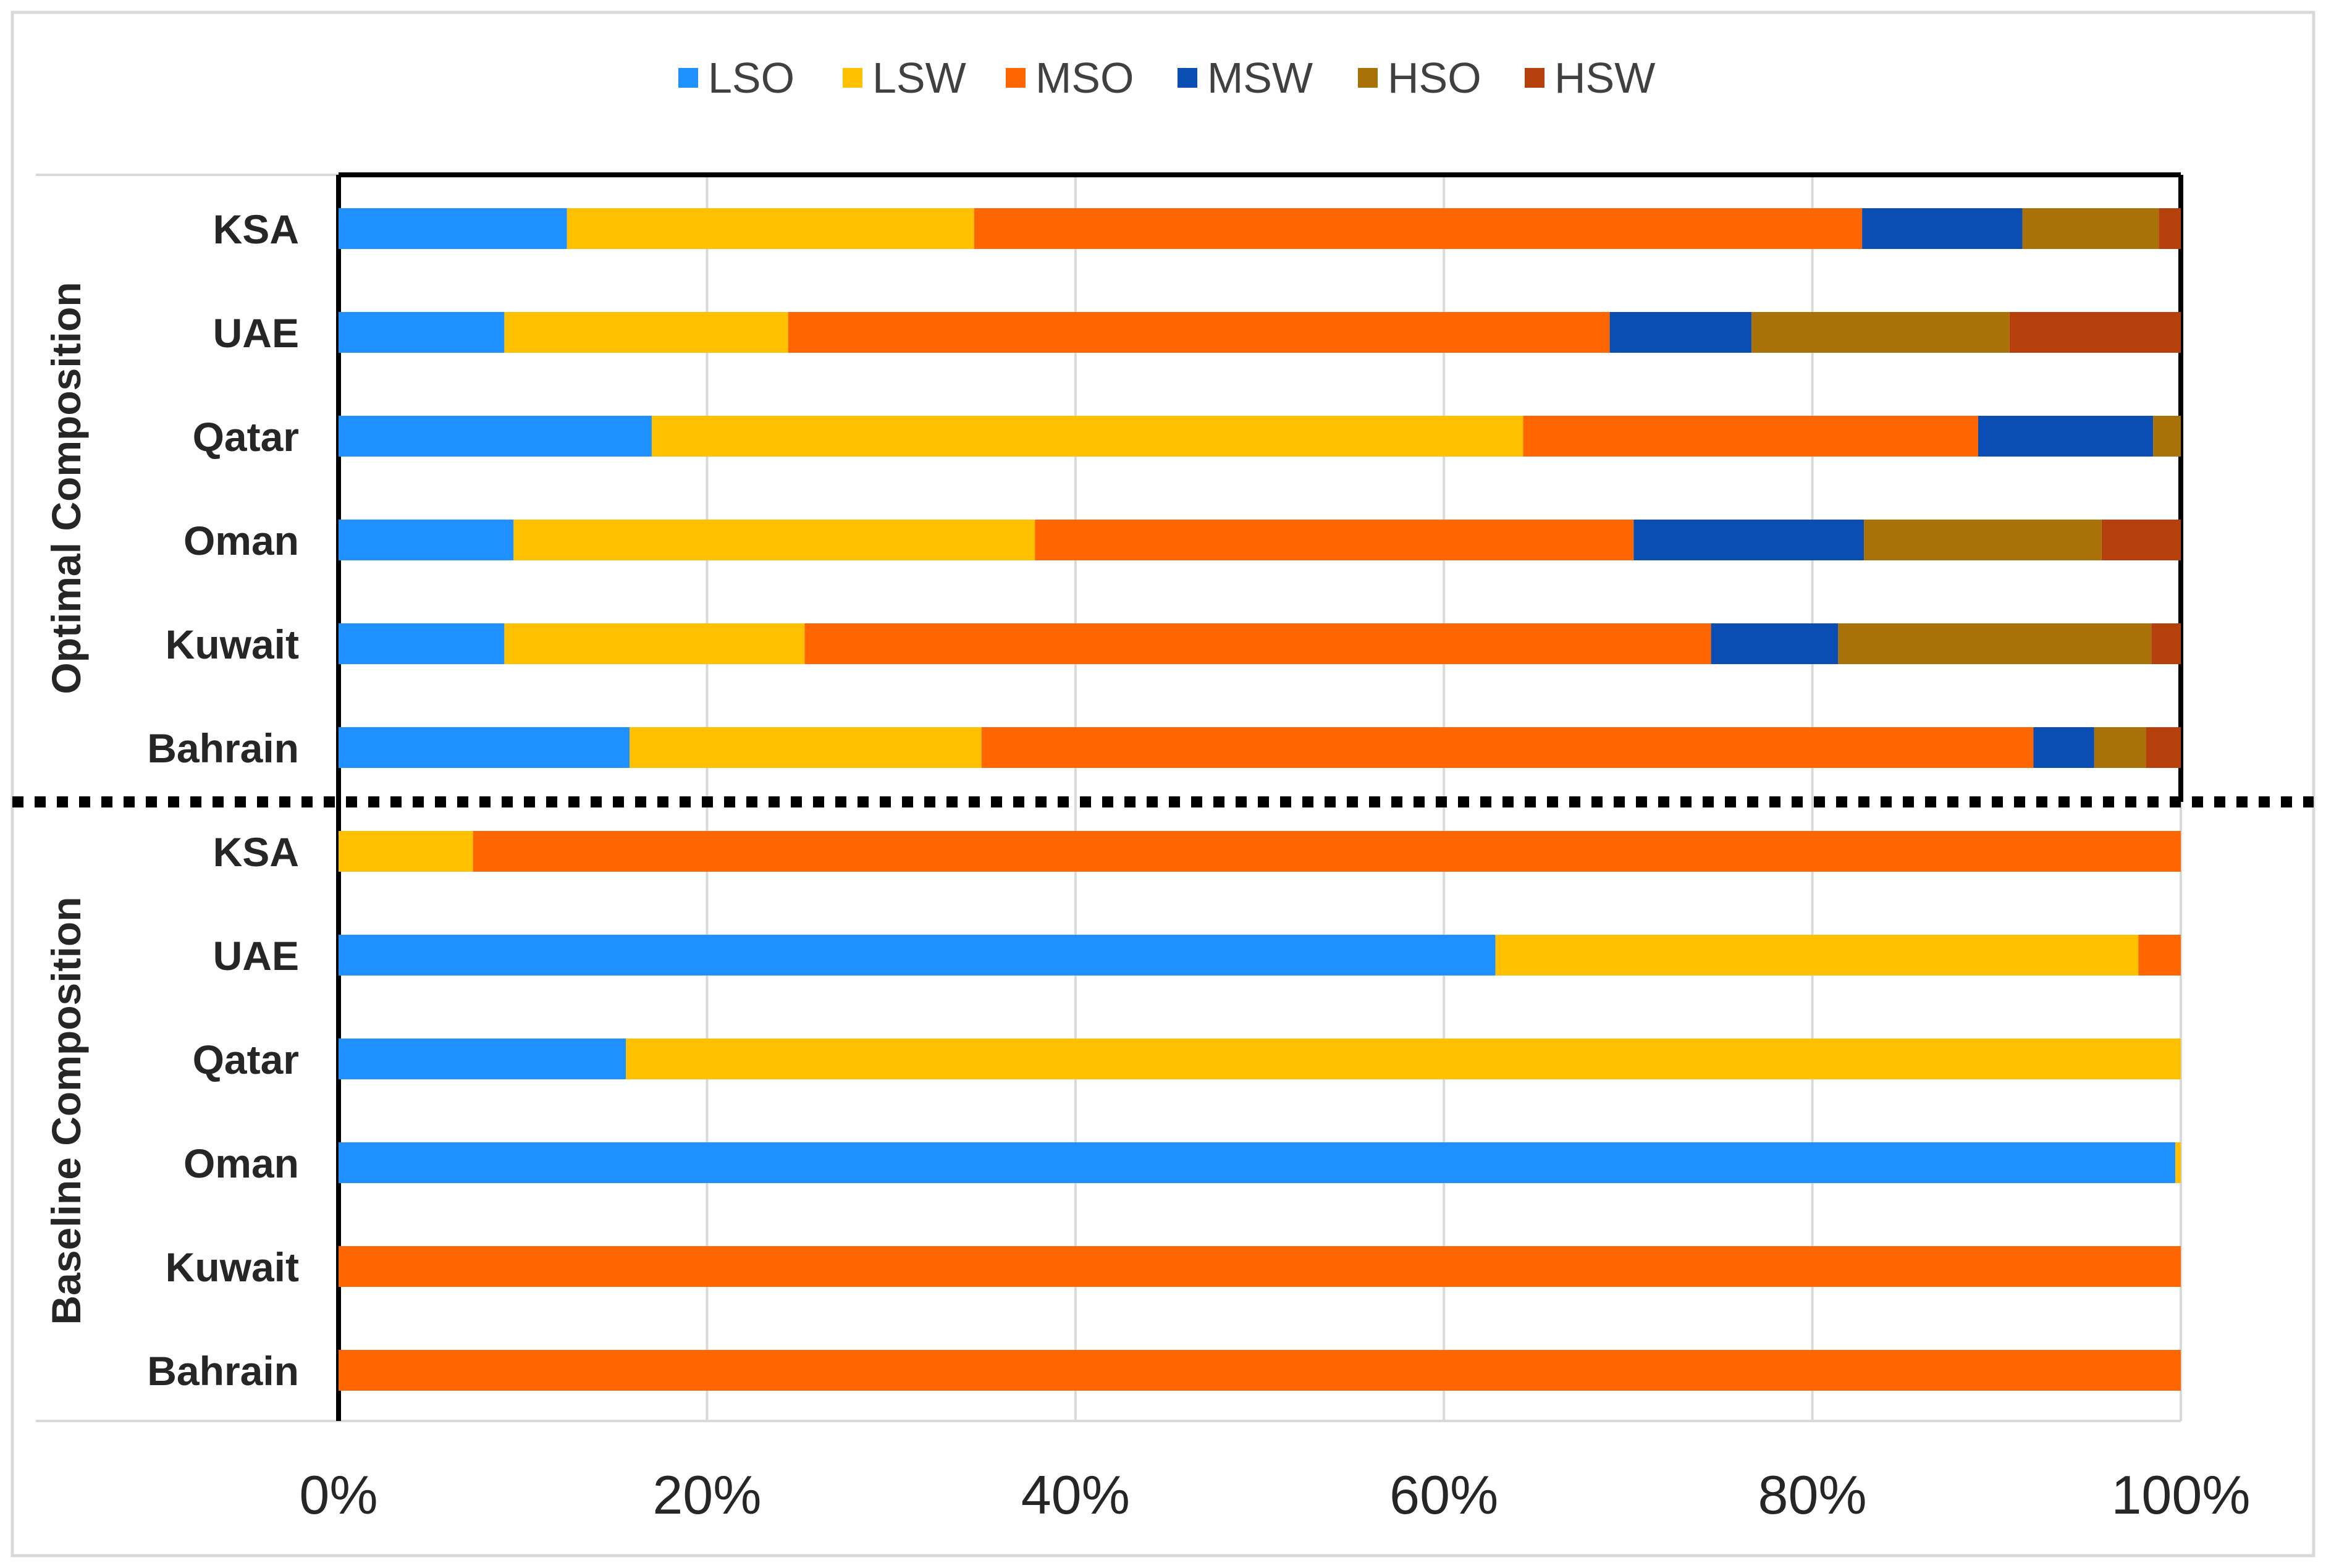 This screenshot has width=2326, height=1568. What do you see at coordinates (1444, 1494) in the screenshot?
I see `x-tick-label: 60%` at bounding box center [1444, 1494].